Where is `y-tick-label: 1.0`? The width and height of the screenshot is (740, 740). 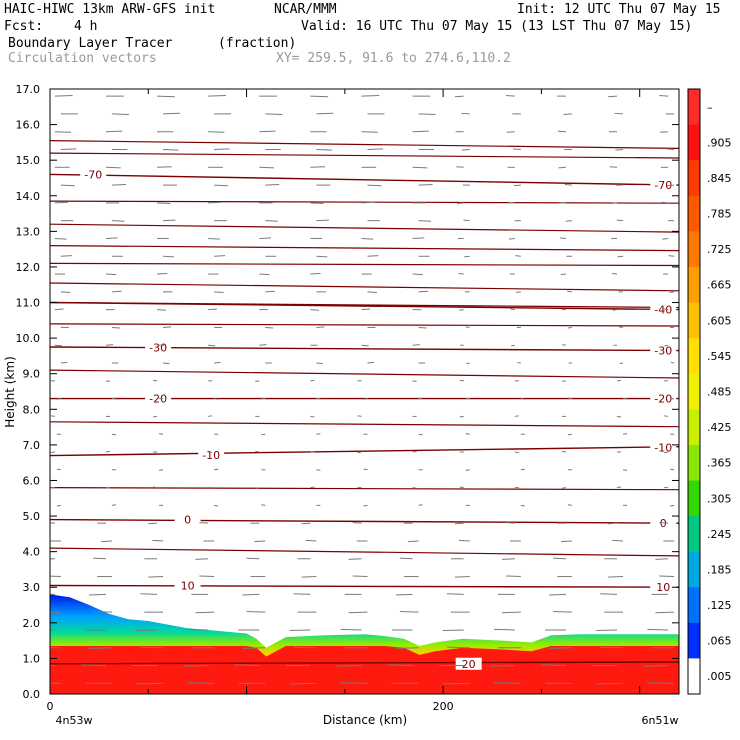
y-tick-label: 1.0 is located at coordinates (32, 658).